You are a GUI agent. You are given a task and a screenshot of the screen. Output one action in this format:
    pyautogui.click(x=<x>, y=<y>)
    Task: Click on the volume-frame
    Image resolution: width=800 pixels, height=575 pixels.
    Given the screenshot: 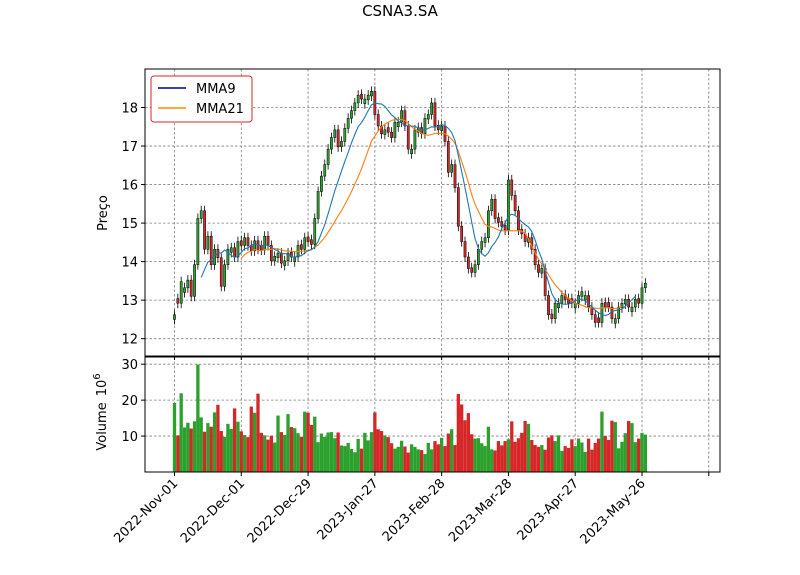 What is the action you would take?
    pyautogui.click(x=432, y=414)
    